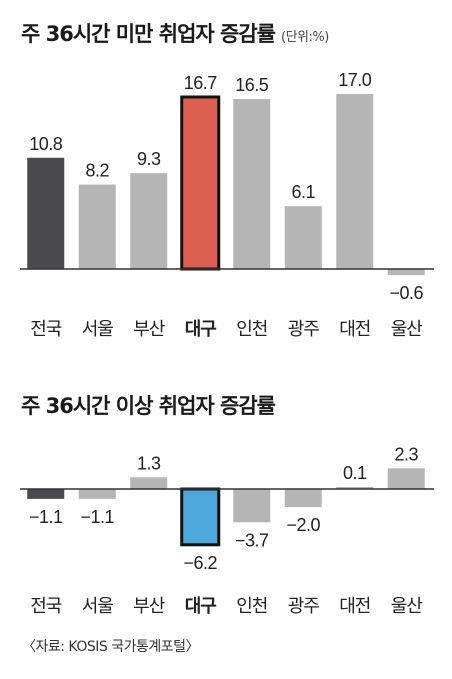 The width and height of the screenshot is (452, 679). What do you see at coordinates (46, 144) in the screenshot?
I see `value-label-전국: 10.8` at bounding box center [46, 144].